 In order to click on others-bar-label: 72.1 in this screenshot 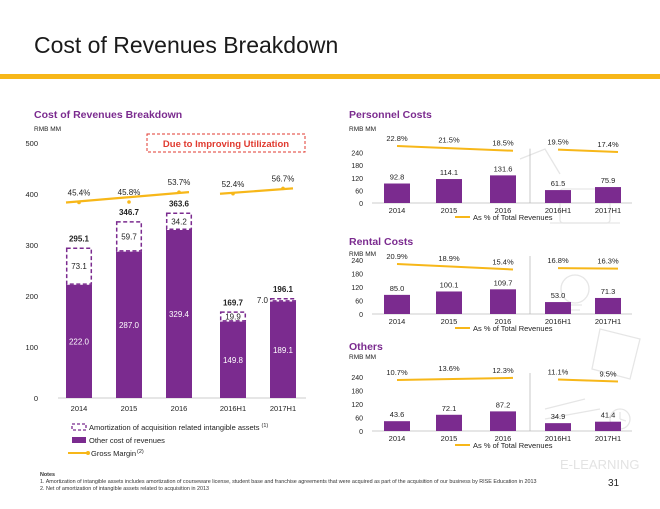, I will do `click(449, 408)`.